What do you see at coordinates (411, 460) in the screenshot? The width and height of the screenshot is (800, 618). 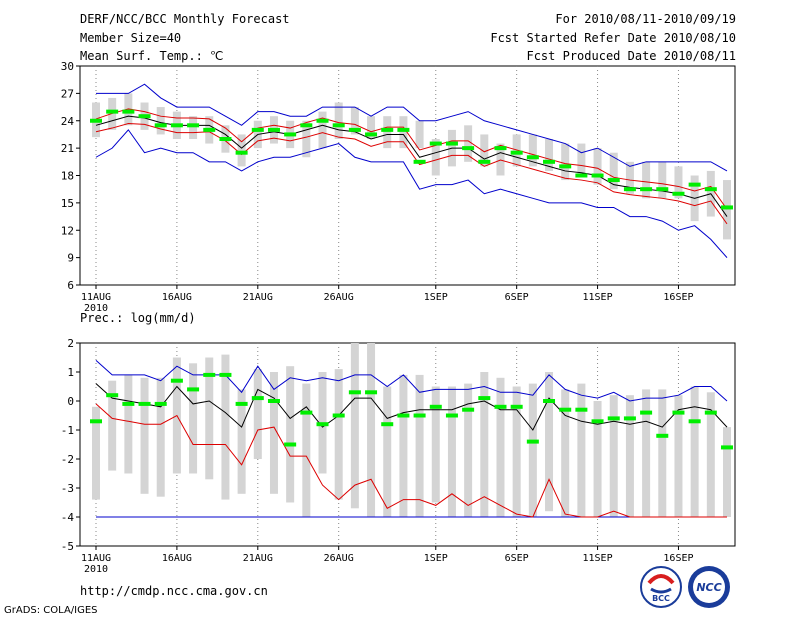 I see `prec-ci-lower-line` at bounding box center [411, 460].